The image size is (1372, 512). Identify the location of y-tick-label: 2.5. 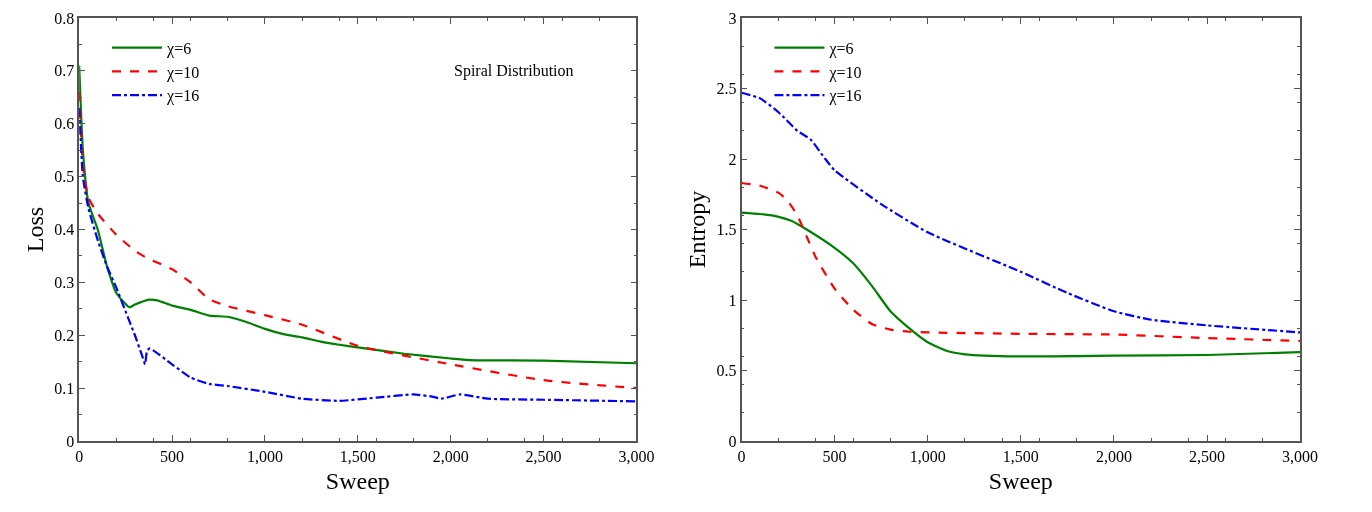
(726, 89).